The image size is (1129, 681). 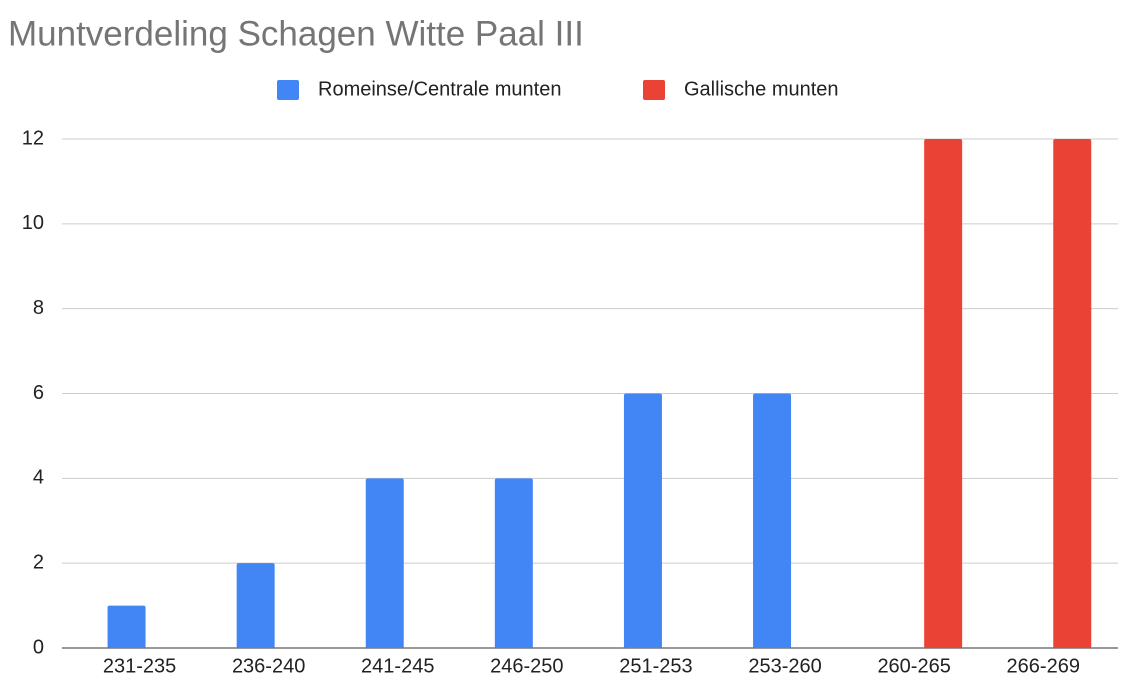 What do you see at coordinates (38, 308) in the screenshot?
I see `y-tick-label: 8` at bounding box center [38, 308].